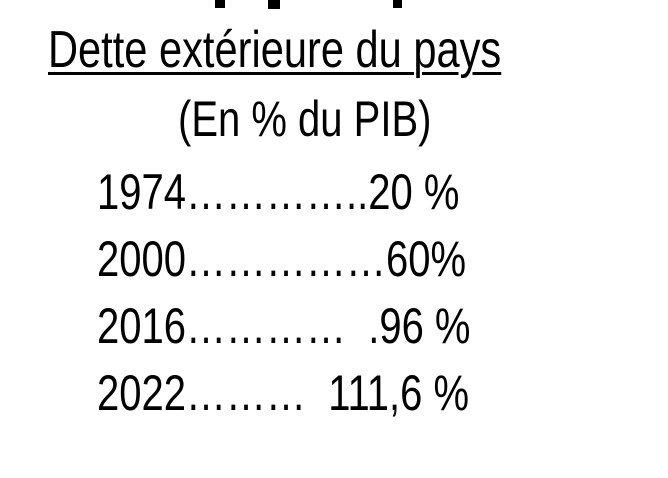  What do you see at coordinates (305, 119) in the screenshot?
I see `slide-subtitle: (En % du PIB)` at bounding box center [305, 119].